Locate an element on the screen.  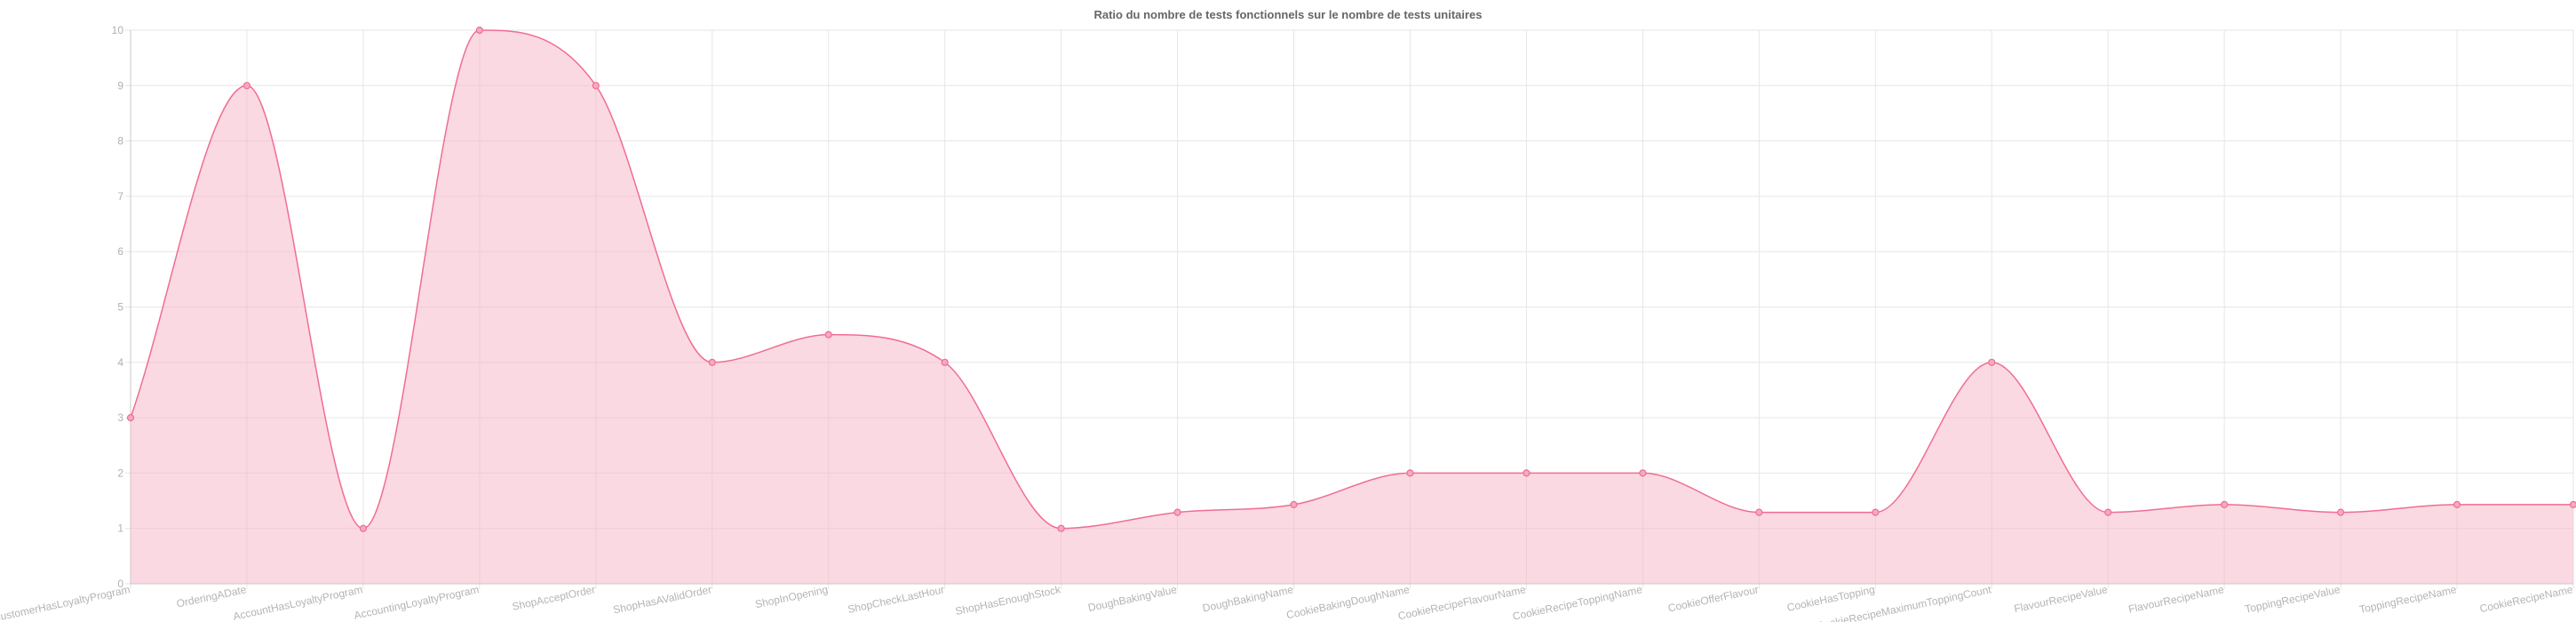
y-tick-label: 4 is located at coordinates (120, 362).